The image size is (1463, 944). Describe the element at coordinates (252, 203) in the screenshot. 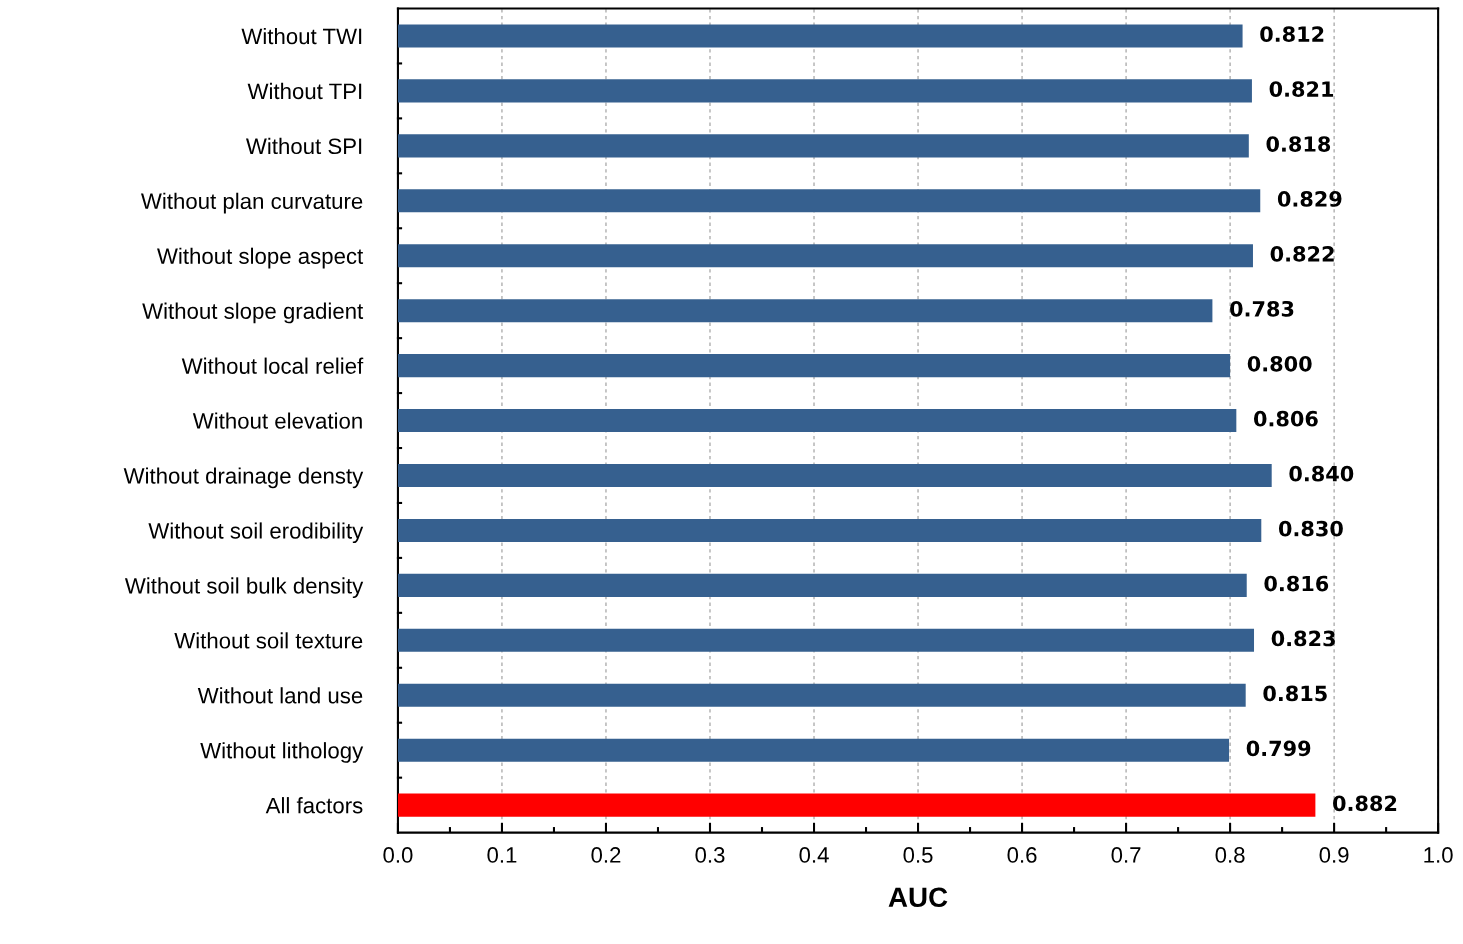

I see `y-tick-label: Without plan curvature` at that location.